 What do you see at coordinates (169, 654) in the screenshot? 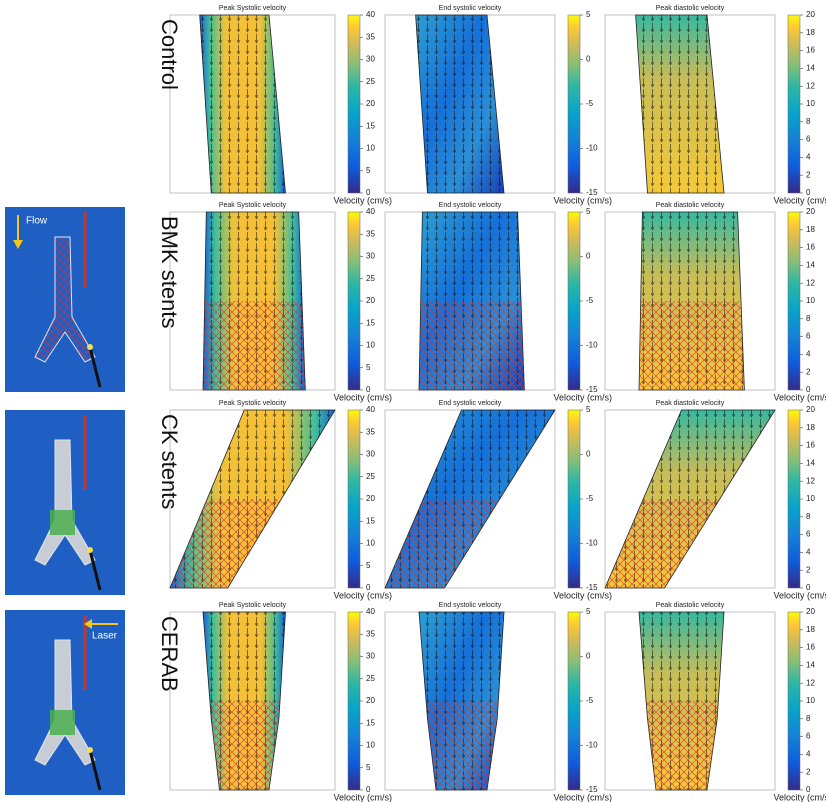
I see `row-label: CERAB` at bounding box center [169, 654].